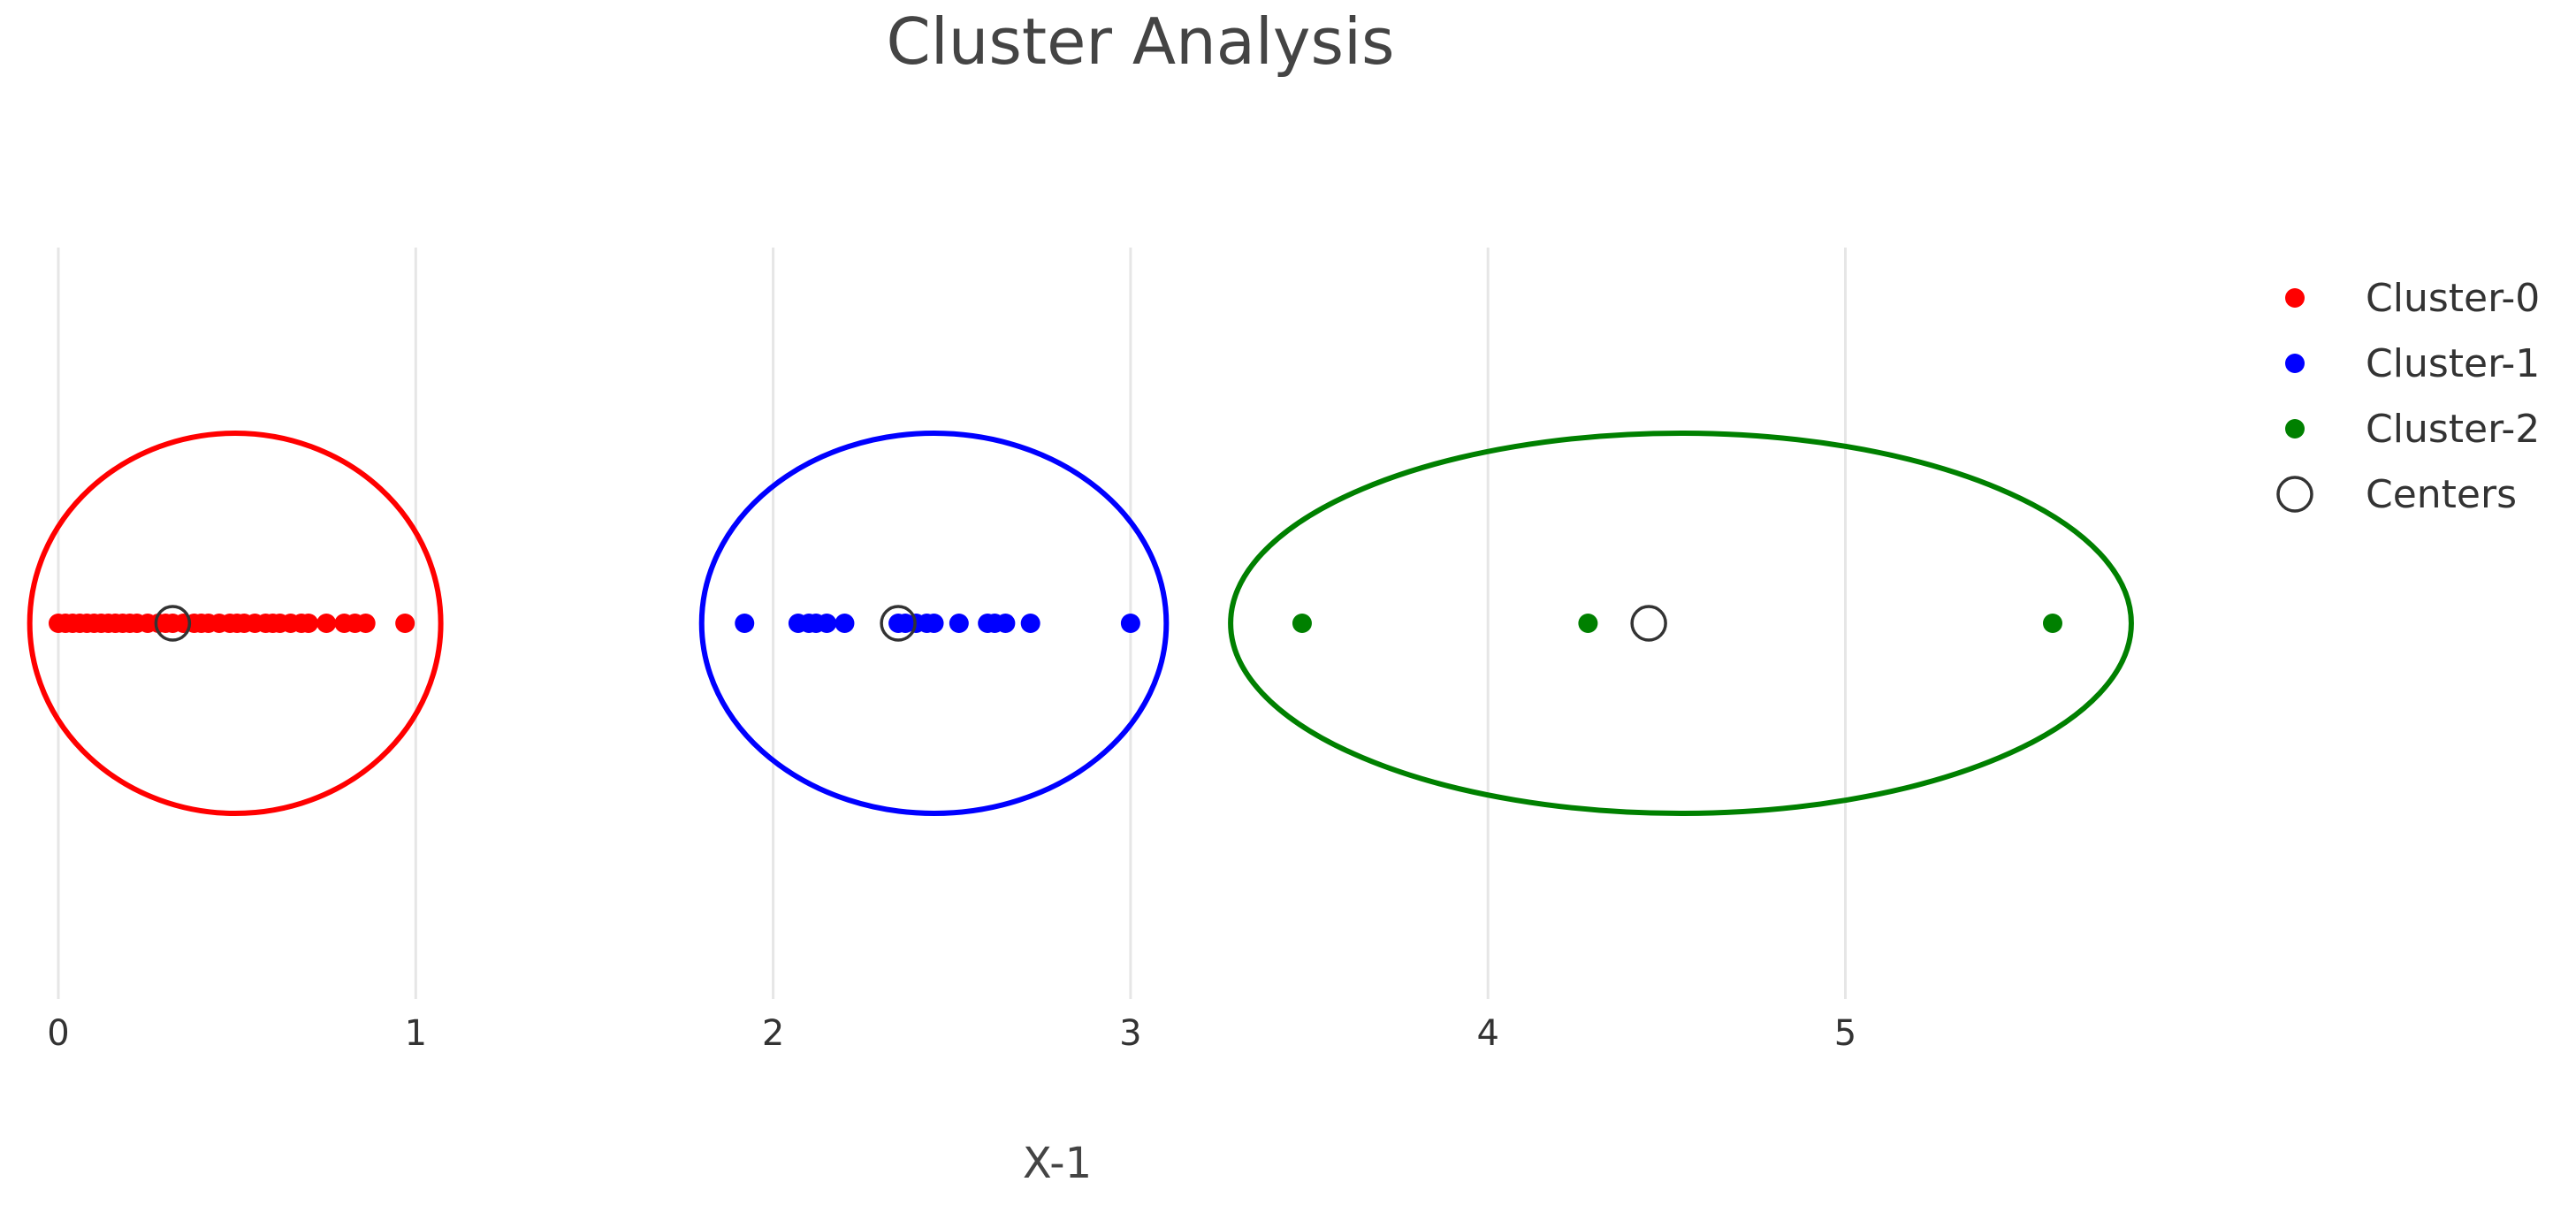 The width and height of the screenshot is (2576, 1205). What do you see at coordinates (1487, 1033) in the screenshot?
I see `x-tick-label: 4` at bounding box center [1487, 1033].